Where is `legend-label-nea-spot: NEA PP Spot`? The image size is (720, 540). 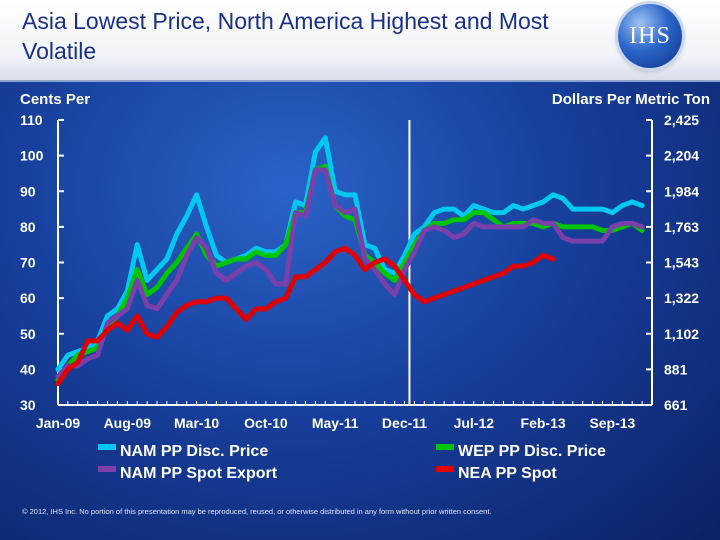
legend-label-nea-spot: NEA PP Spot is located at coordinates (507, 473).